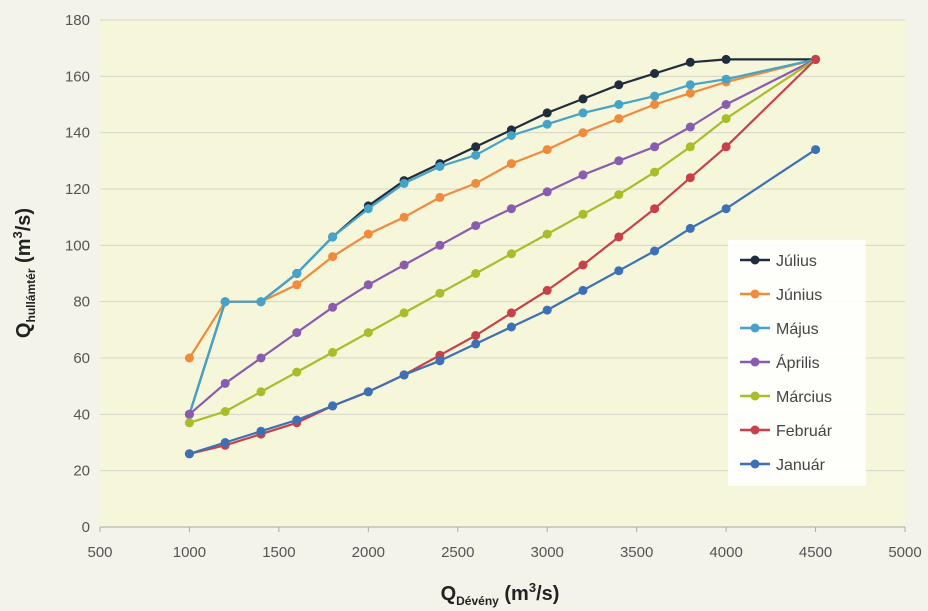 This screenshot has height=611, width=928. I want to click on y-tick-label: 120, so click(77, 189).